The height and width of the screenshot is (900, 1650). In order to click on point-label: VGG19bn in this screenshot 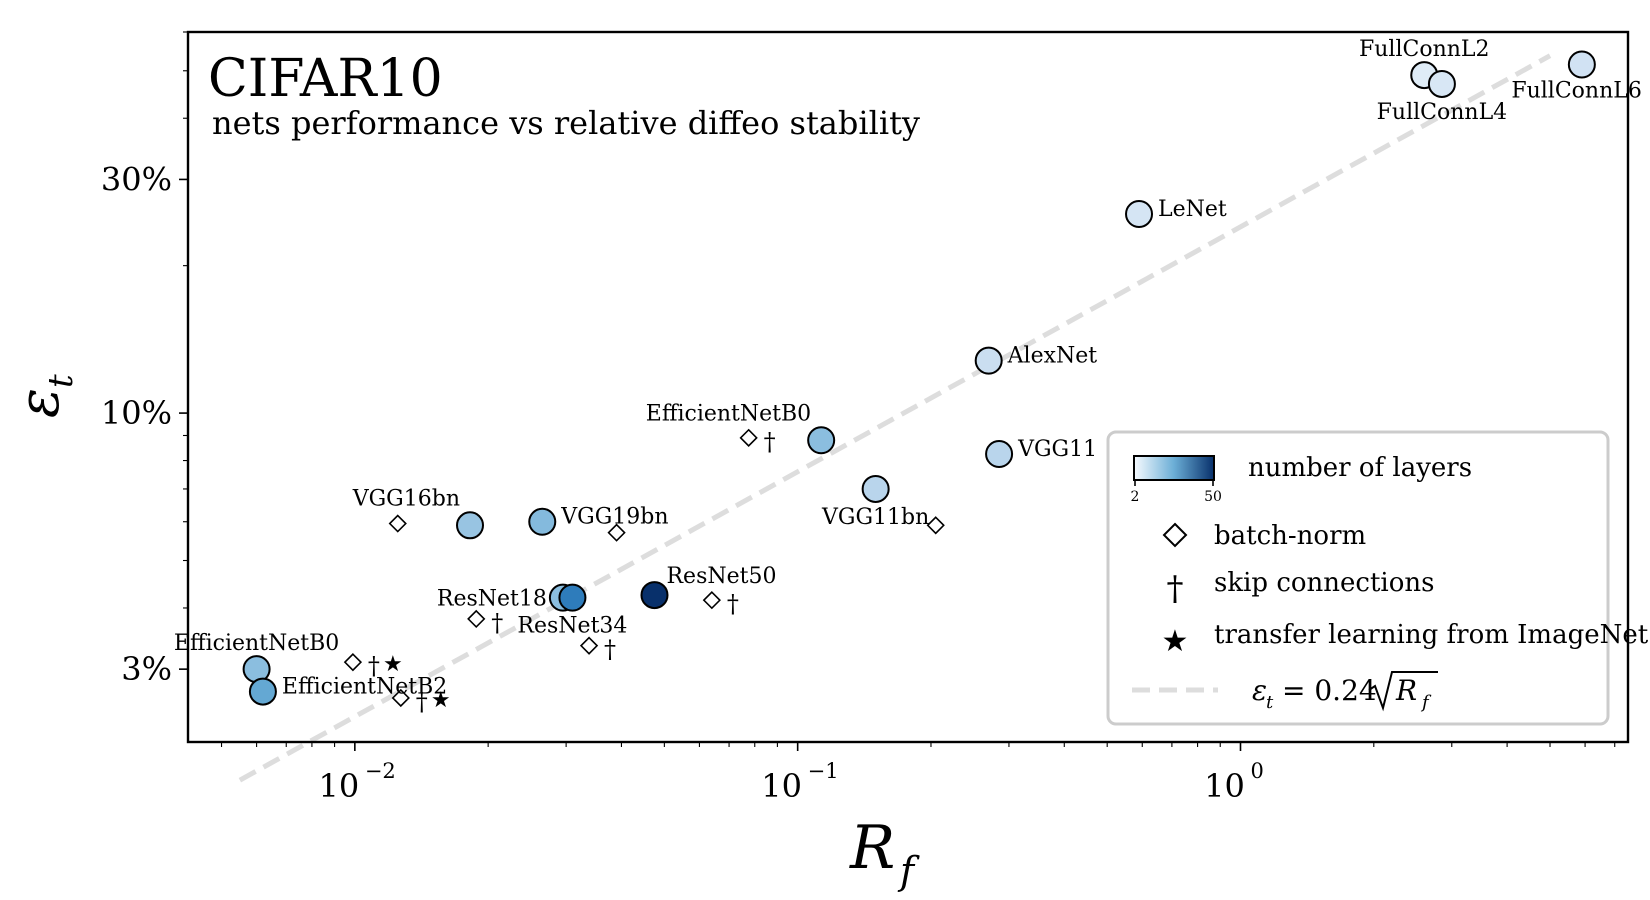, I will do `click(614, 517)`.